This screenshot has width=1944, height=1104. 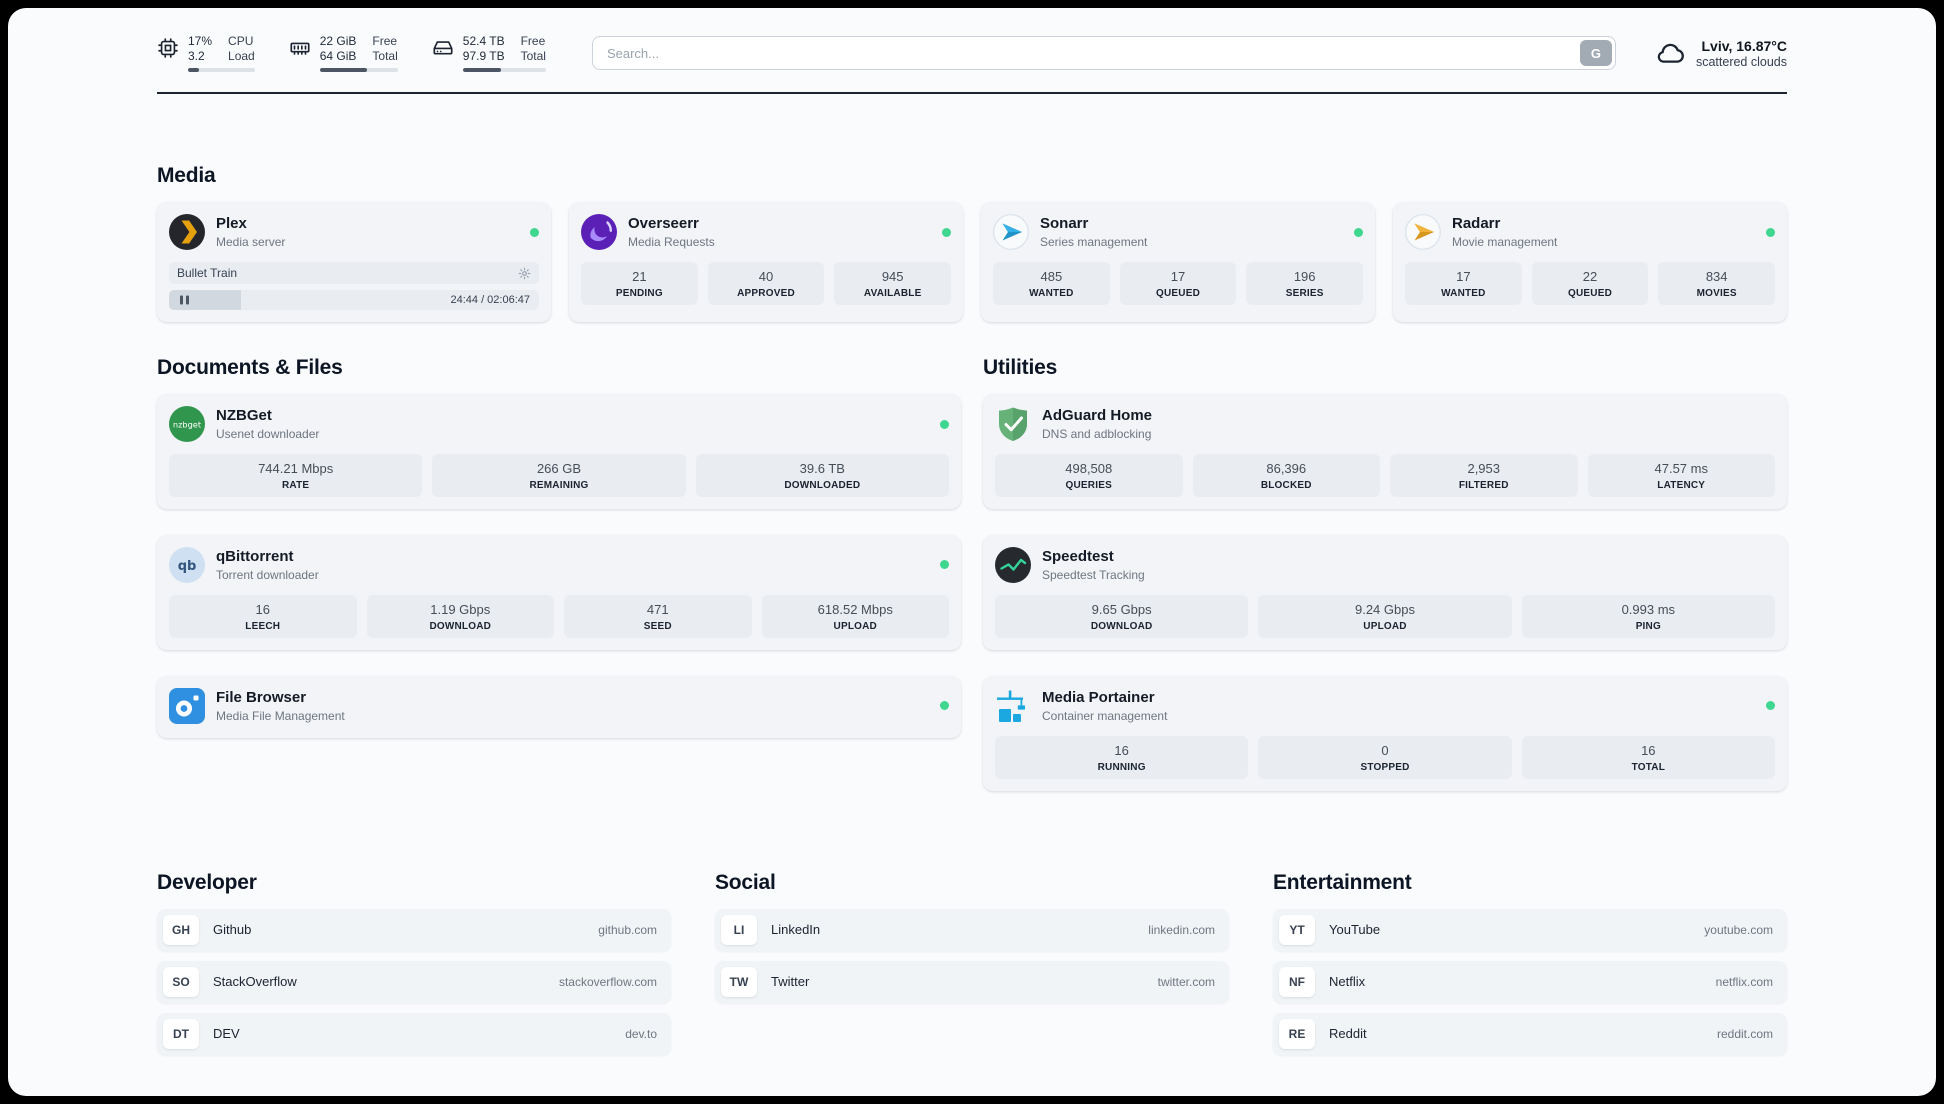 I want to click on svg-text: qb, so click(x=187, y=566).